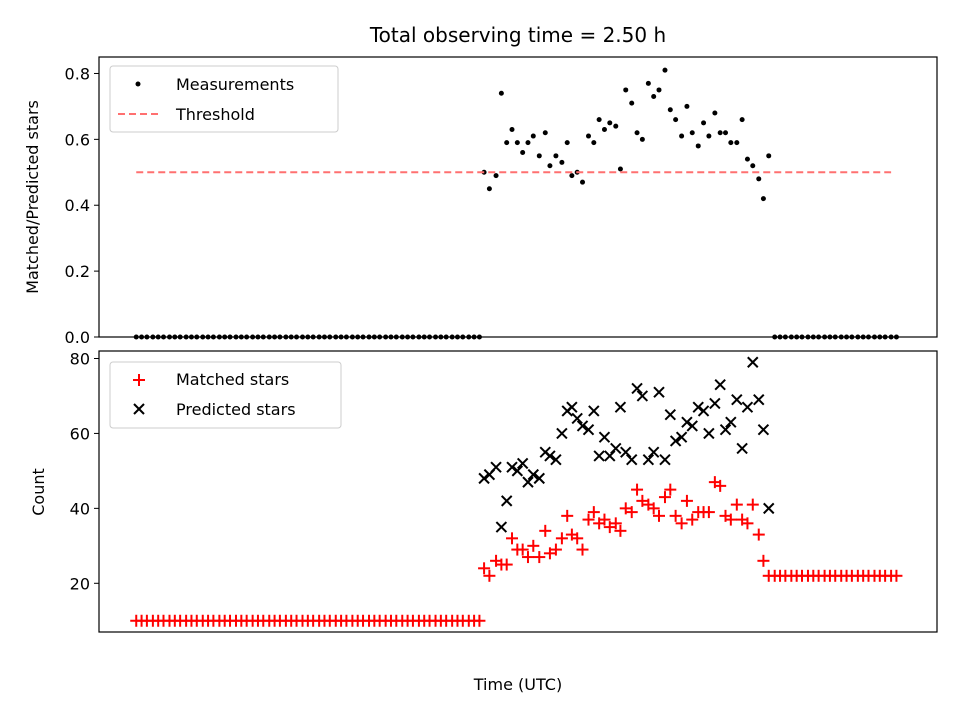 The height and width of the screenshot is (720, 960). What do you see at coordinates (232, 379) in the screenshot?
I see `legend-label-matched: Matched stars` at bounding box center [232, 379].